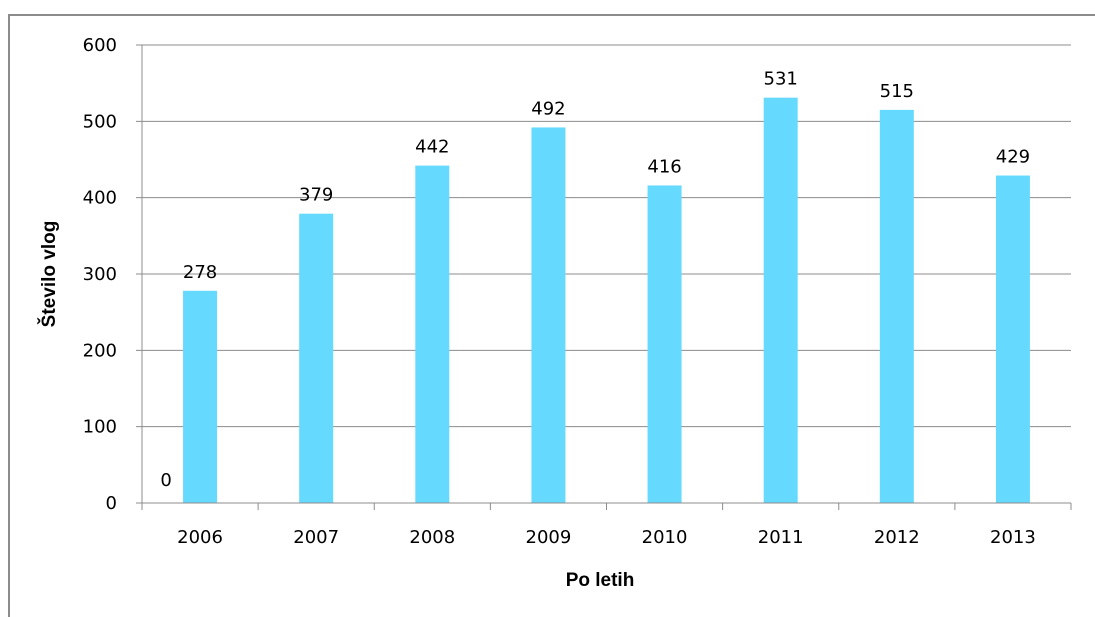  I want to click on y-tick-label: 100, so click(100, 427).